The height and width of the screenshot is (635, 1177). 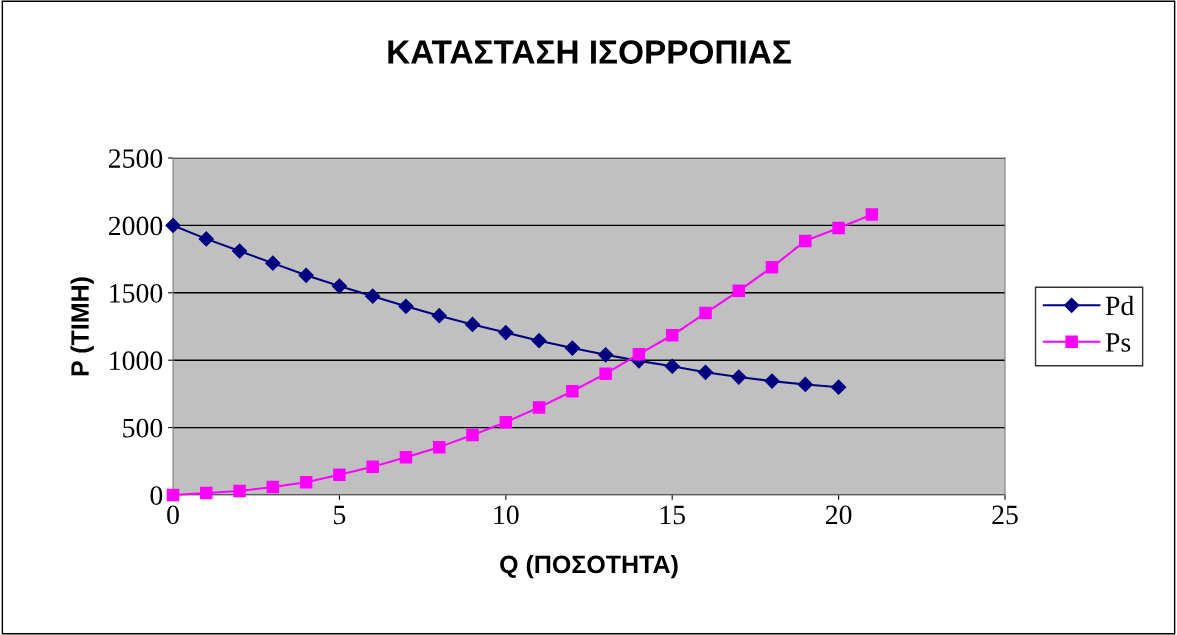 What do you see at coordinates (838, 515) in the screenshot?
I see `x-tick-label: 20` at bounding box center [838, 515].